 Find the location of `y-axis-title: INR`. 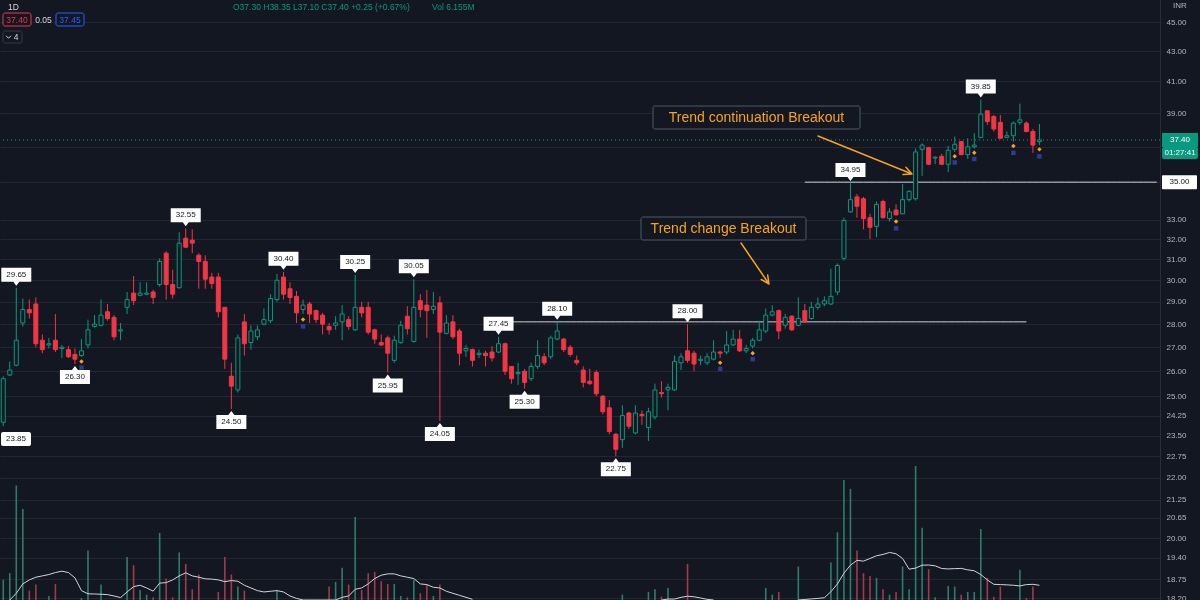

y-axis-title: INR is located at coordinates (1180, 5).